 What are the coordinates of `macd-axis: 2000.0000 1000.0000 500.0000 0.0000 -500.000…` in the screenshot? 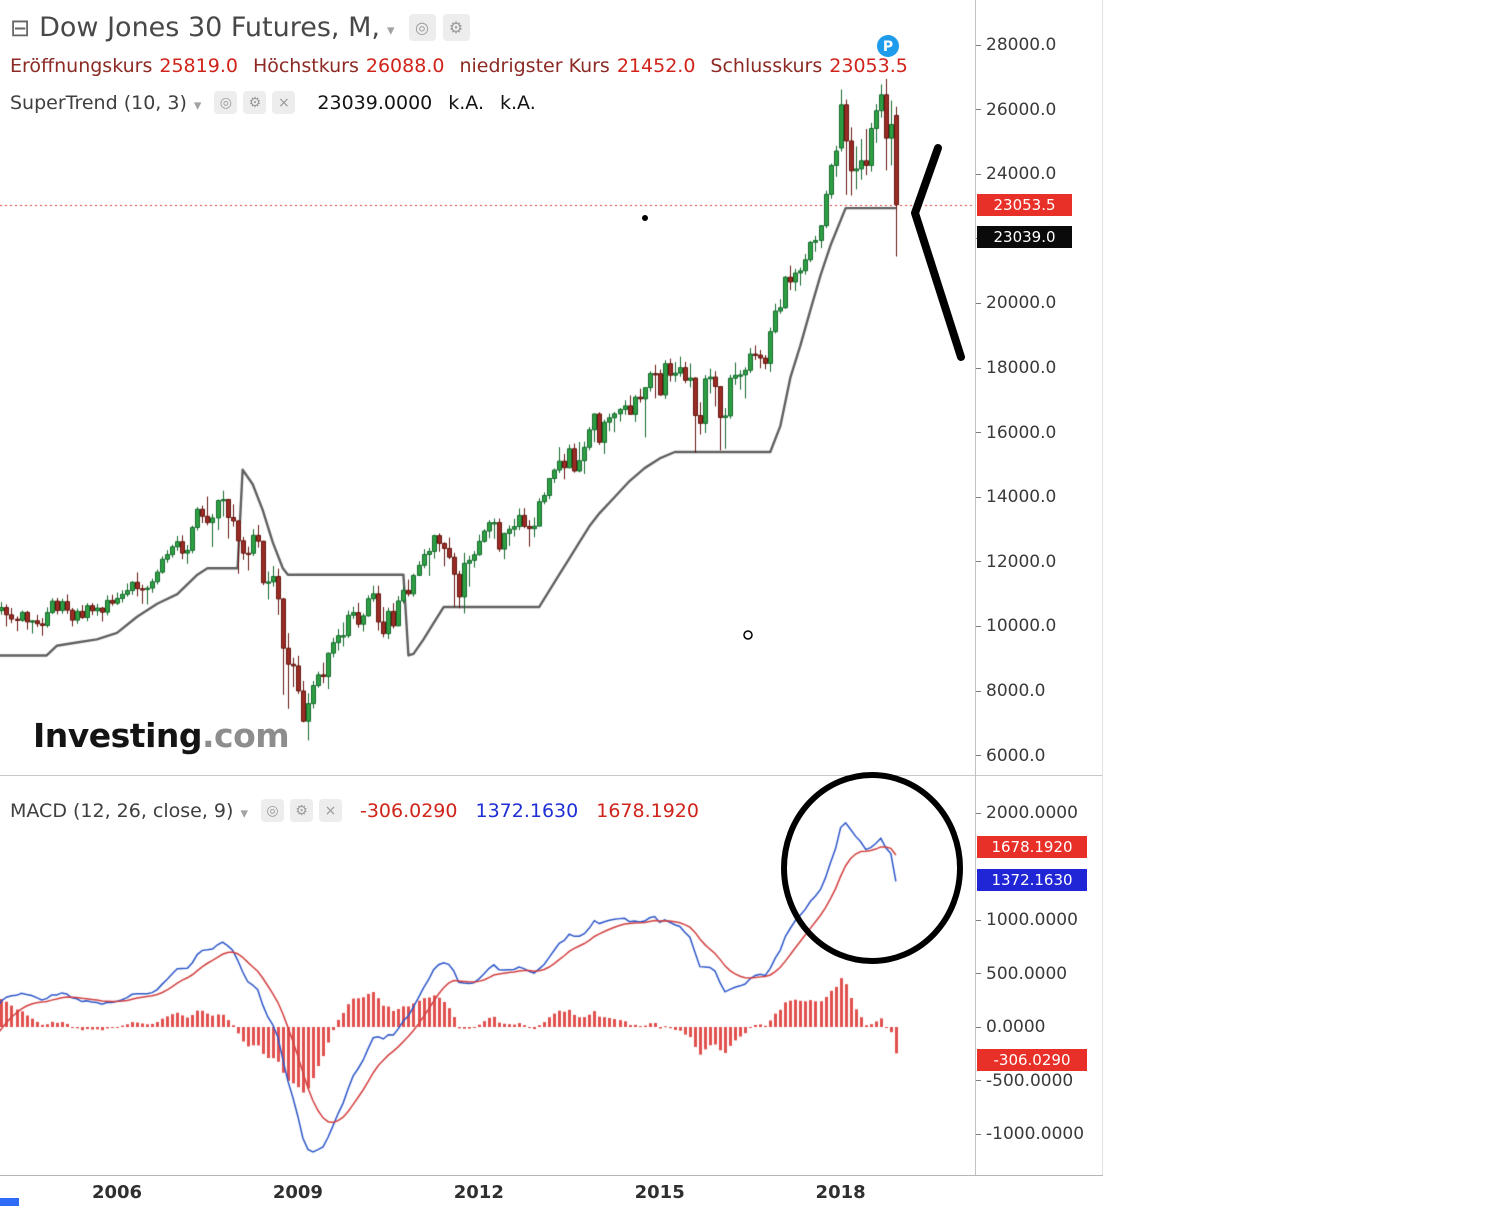 It's located at (1039, 975).